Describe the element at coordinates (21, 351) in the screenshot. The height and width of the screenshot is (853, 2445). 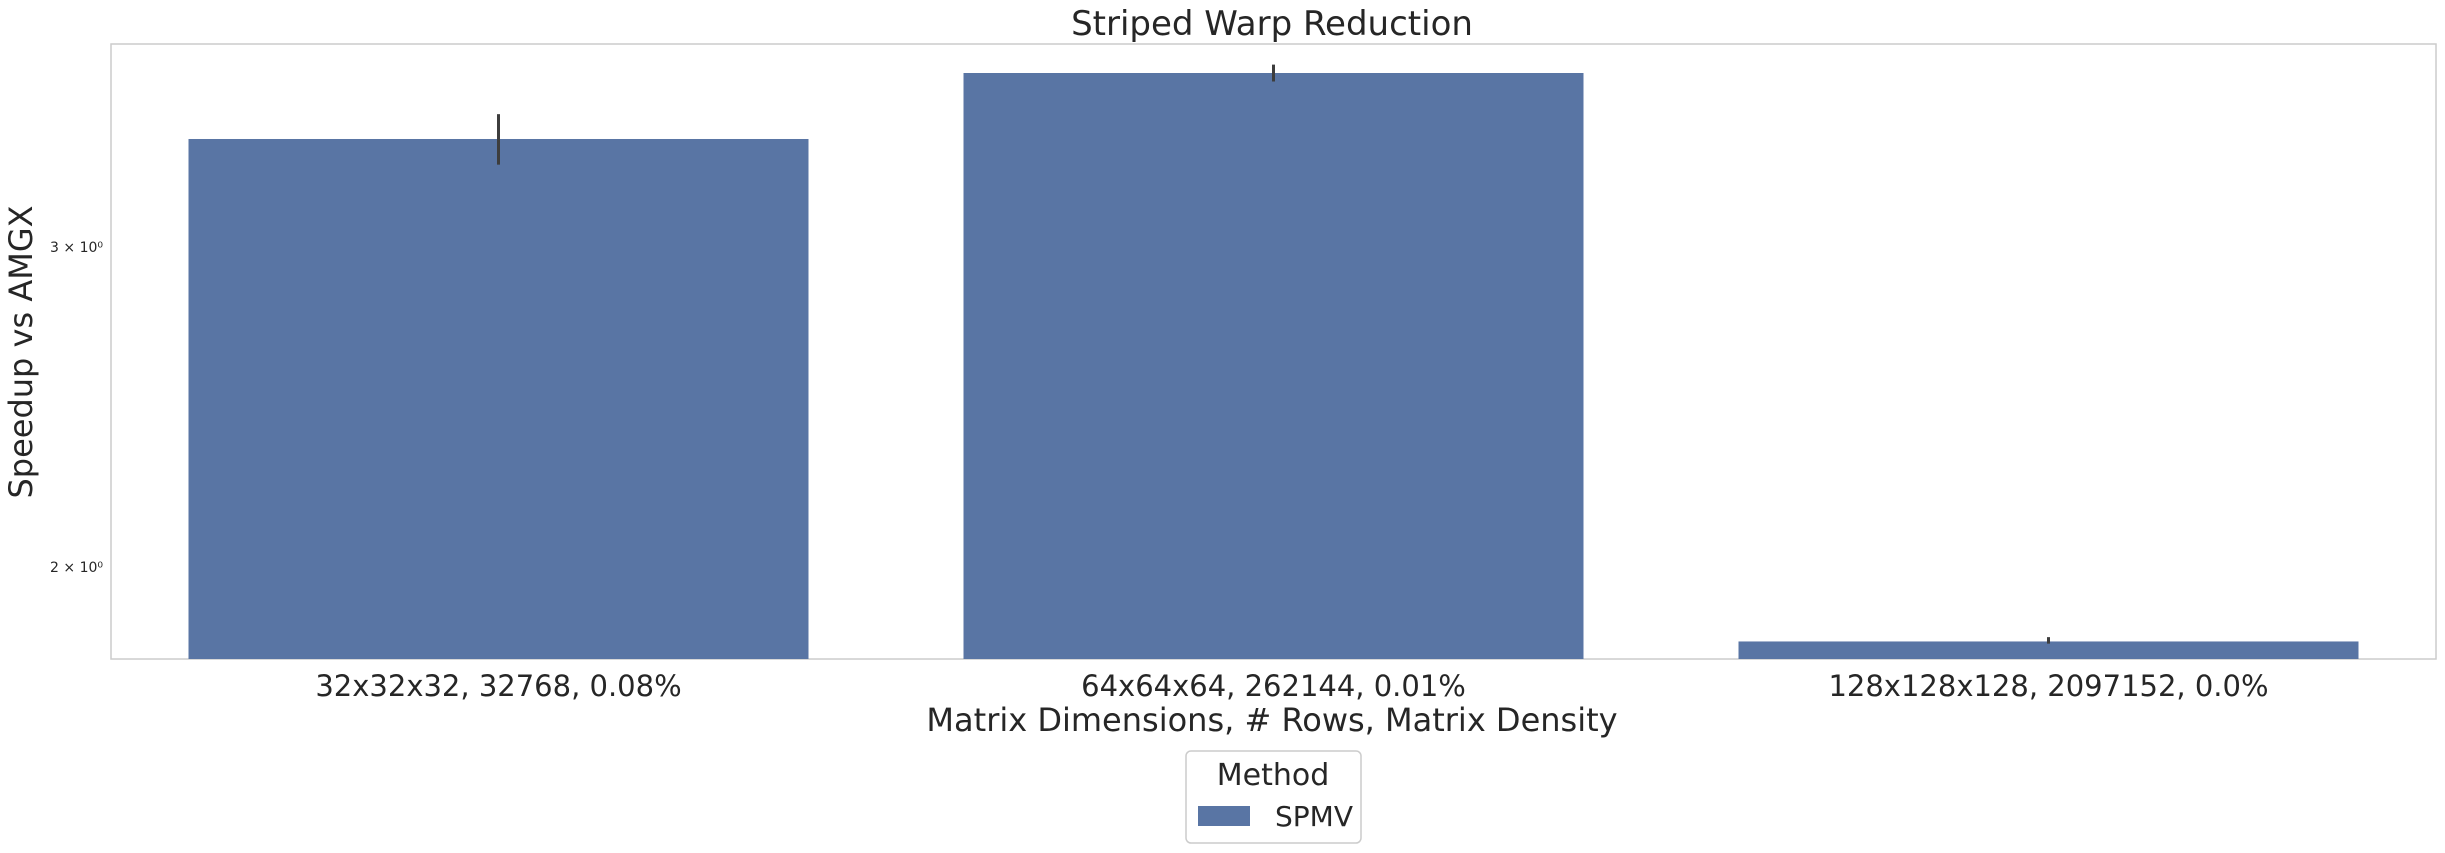
I see `y-axis-label: Speedup vs AMGX` at that location.